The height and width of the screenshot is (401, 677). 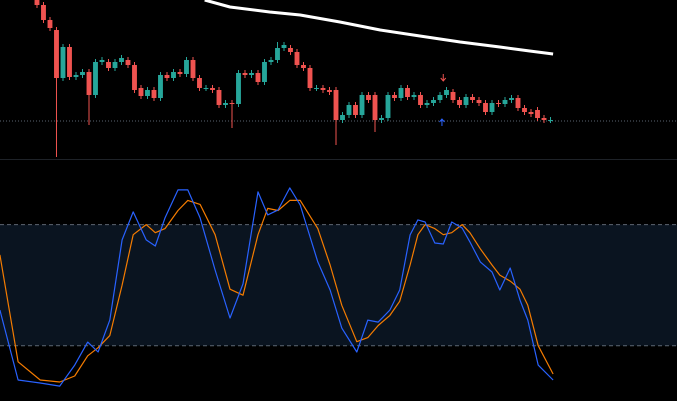 What do you see at coordinates (379, 28) in the screenshot?
I see `moving-average` at bounding box center [379, 28].